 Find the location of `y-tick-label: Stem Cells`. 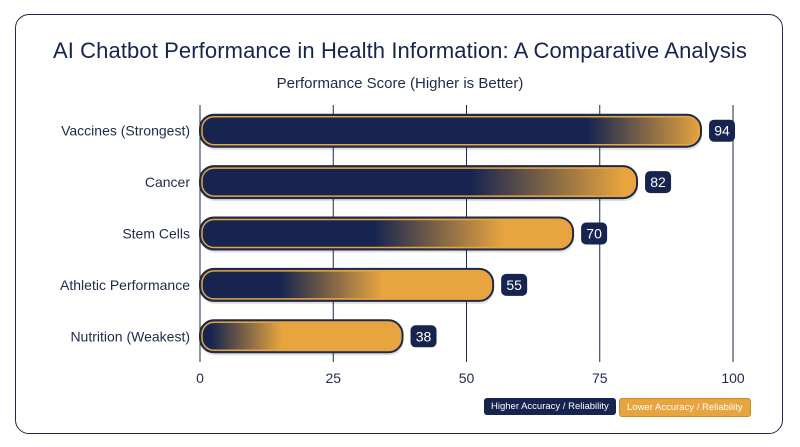

y-tick-label: Stem Cells is located at coordinates (156, 234).